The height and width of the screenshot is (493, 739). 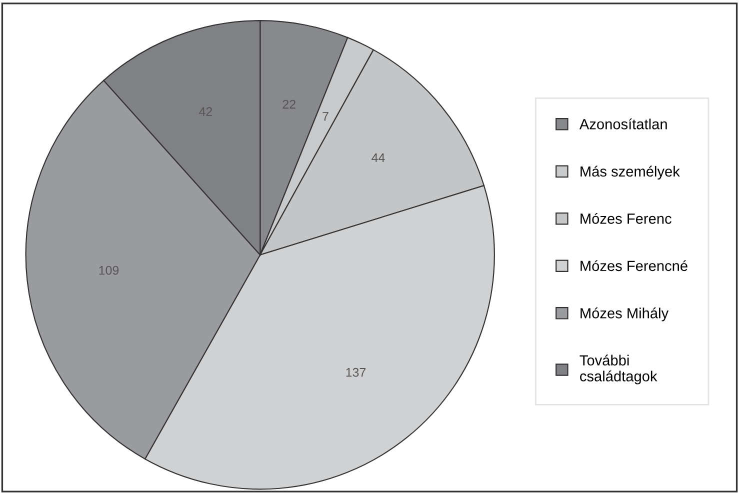 What do you see at coordinates (109, 270) in the screenshot?
I see `data-label: 109` at bounding box center [109, 270].